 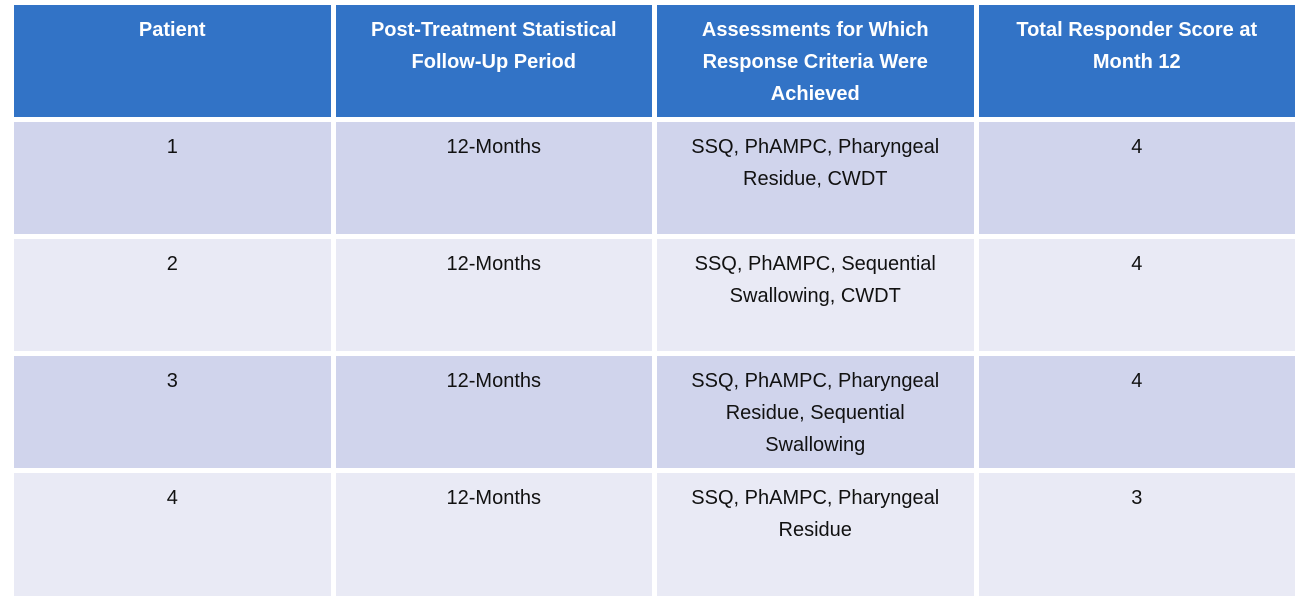 I want to click on cell-patient-3-id: 3, so click(x=172, y=412).